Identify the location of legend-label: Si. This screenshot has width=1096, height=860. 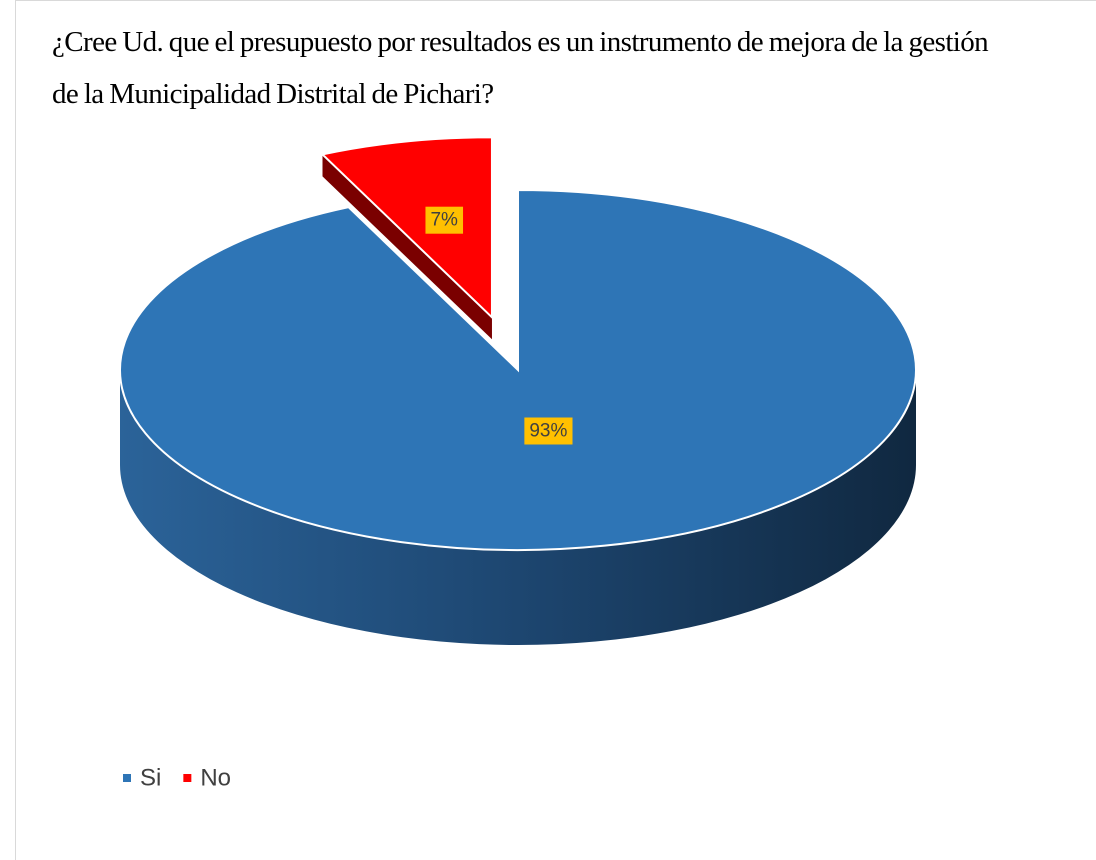
(150, 777).